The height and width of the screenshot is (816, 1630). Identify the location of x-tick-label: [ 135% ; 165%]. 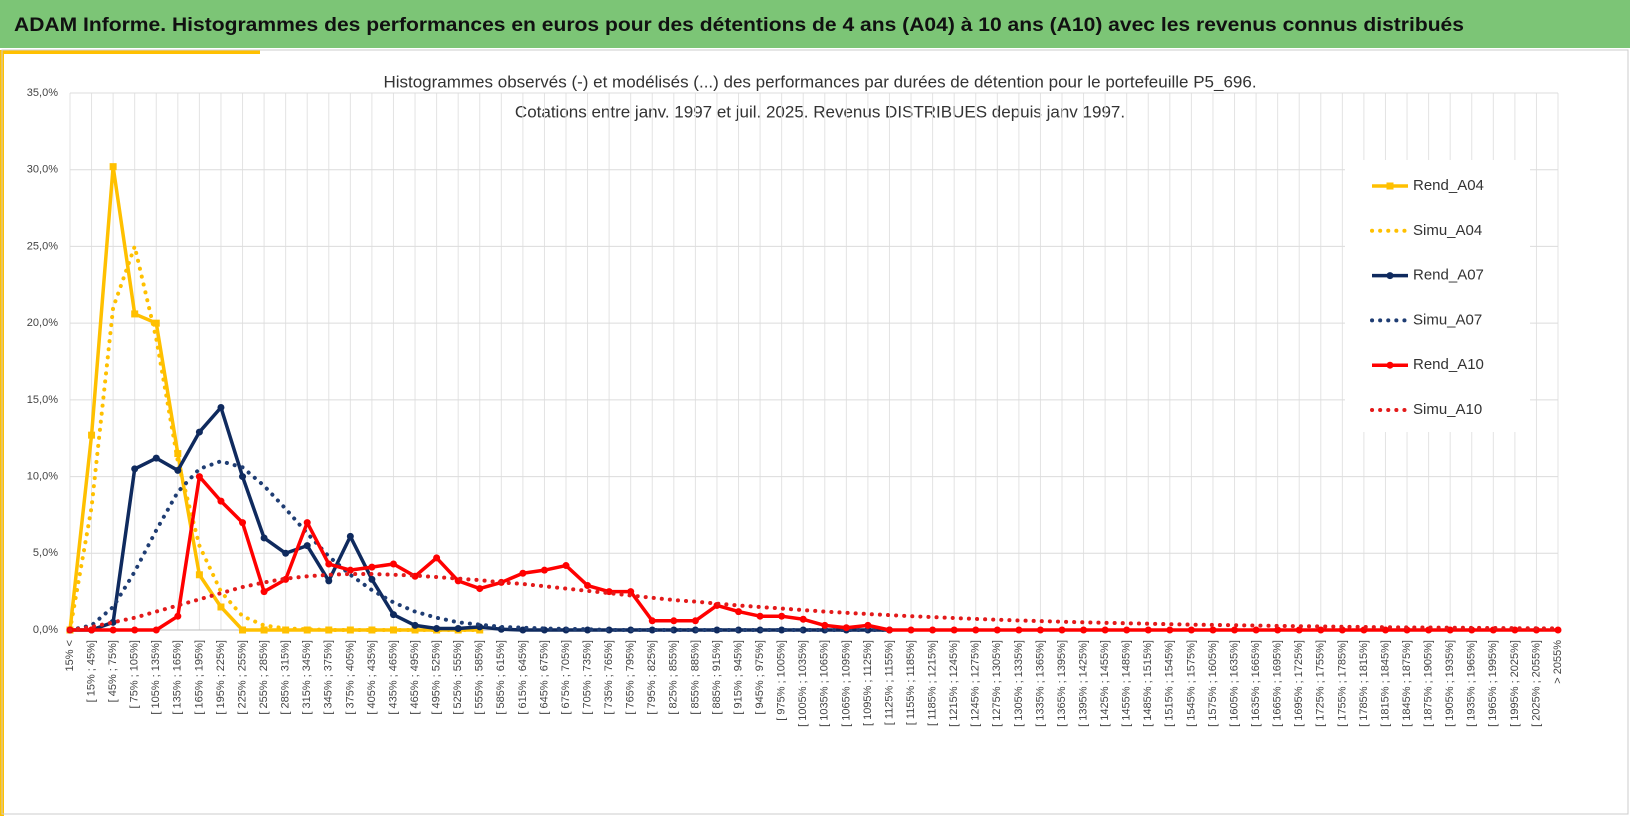
(178, 677).